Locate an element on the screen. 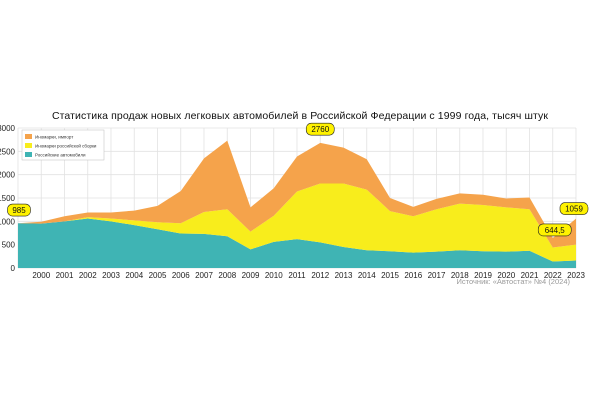  y-axis: 0 500 1000 1500 2000 2500 3000 is located at coordinates (8, 198).